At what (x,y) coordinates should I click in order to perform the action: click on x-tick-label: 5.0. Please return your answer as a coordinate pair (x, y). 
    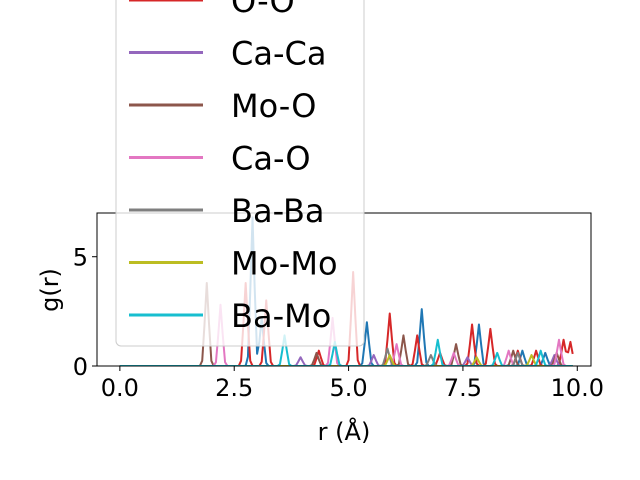
    Looking at the image, I should click on (348, 388).